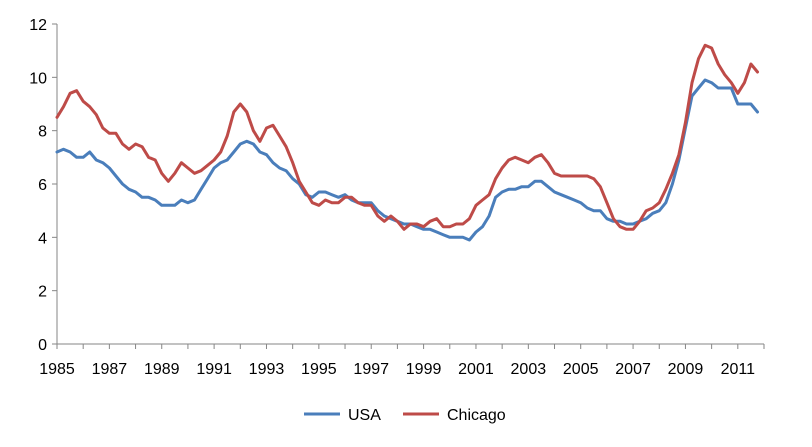  Describe the element at coordinates (529, 369) in the screenshot. I see `x-tick-label: 2003` at that location.